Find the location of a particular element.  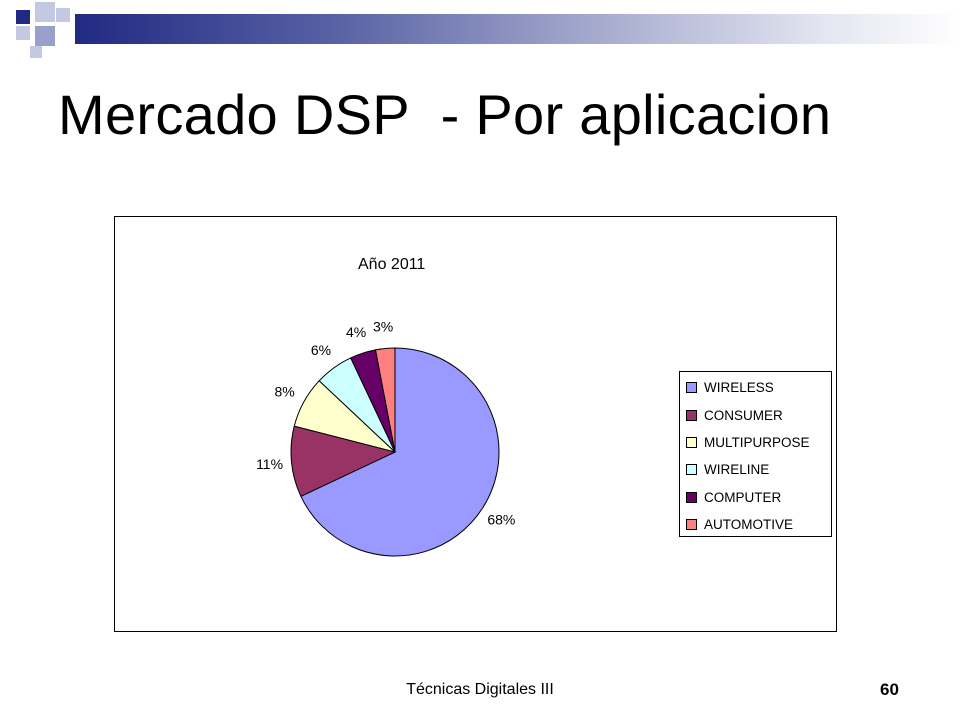

pie-slice-automotive is located at coordinates (385, 400).